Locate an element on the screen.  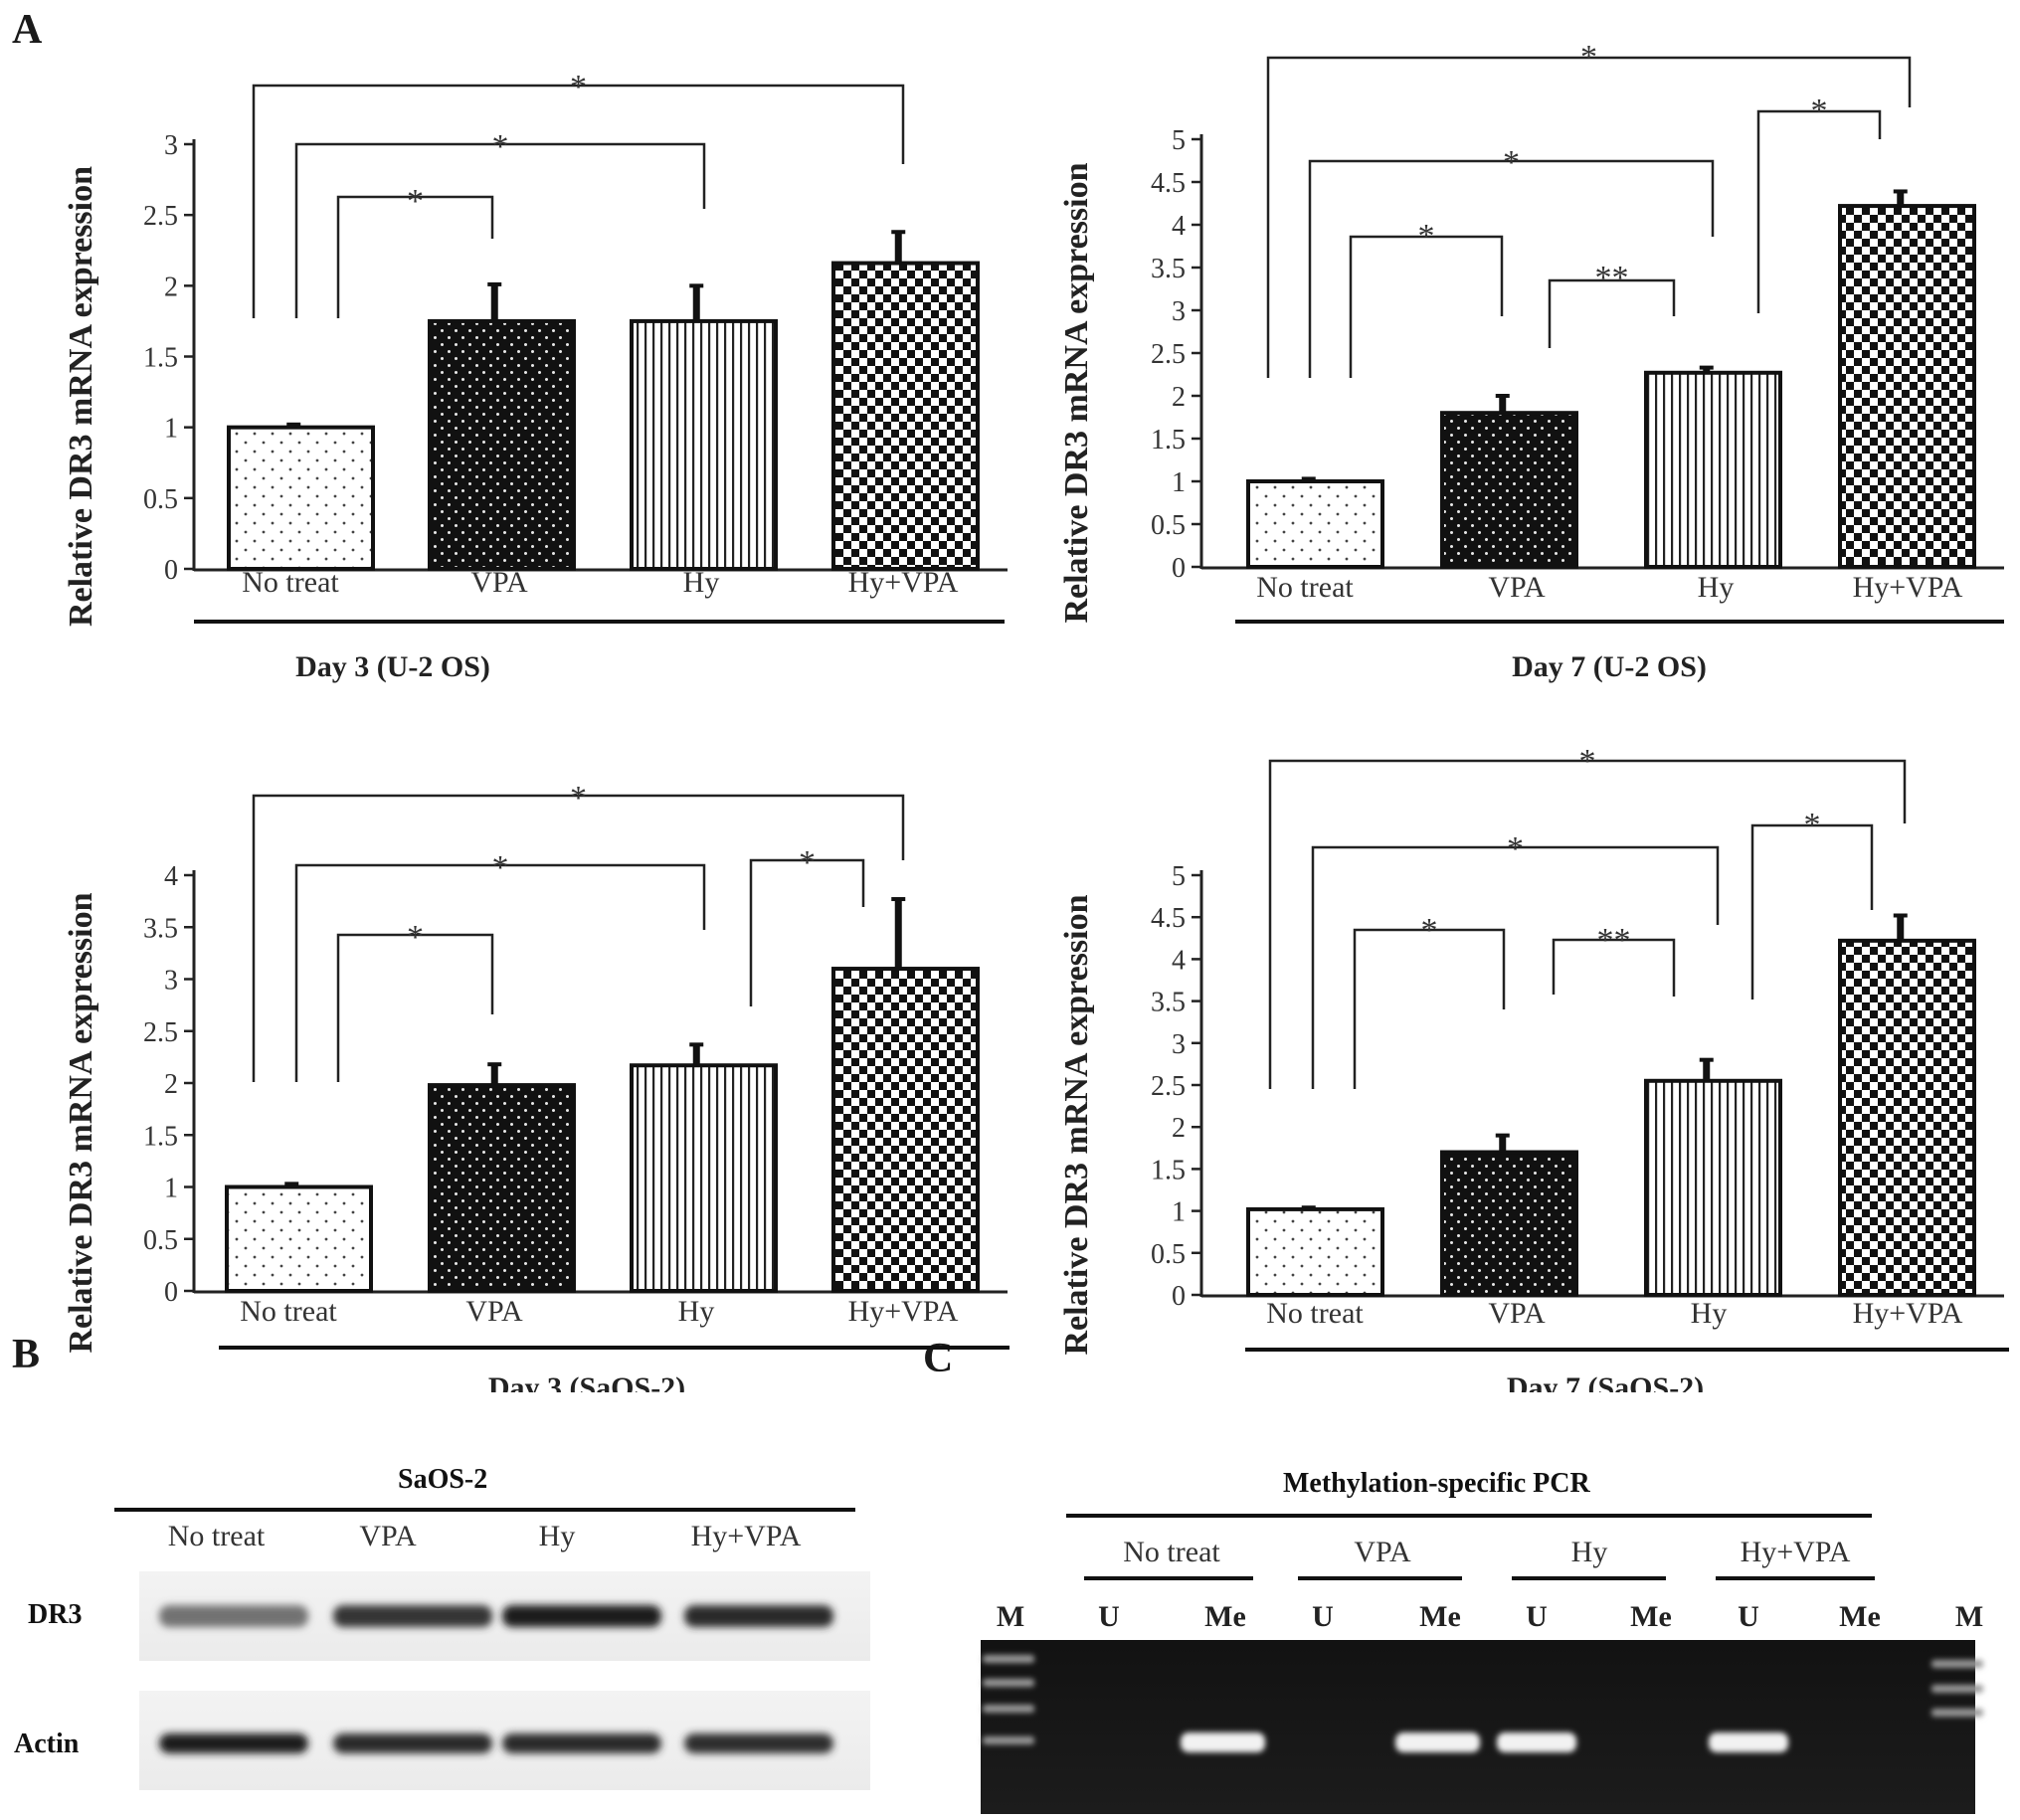
wb-row-label-actin: Actin is located at coordinates (47, 1744).